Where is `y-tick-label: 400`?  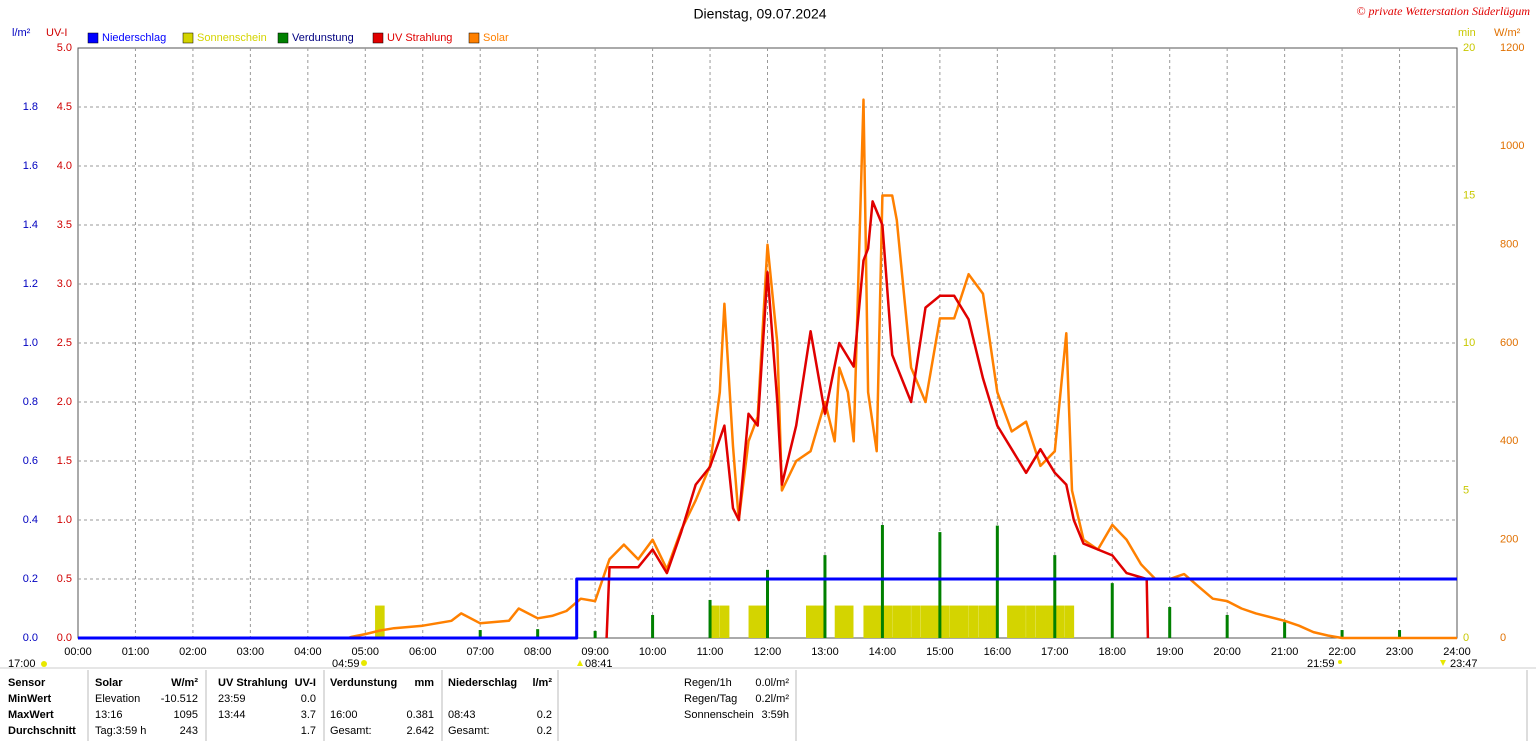 y-tick-label: 400 is located at coordinates (1509, 441).